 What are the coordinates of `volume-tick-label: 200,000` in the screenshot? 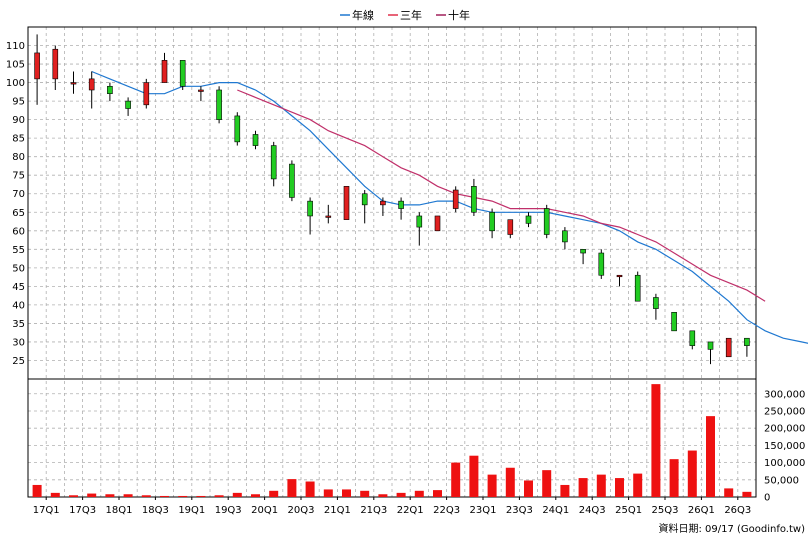 It's located at (784, 429).